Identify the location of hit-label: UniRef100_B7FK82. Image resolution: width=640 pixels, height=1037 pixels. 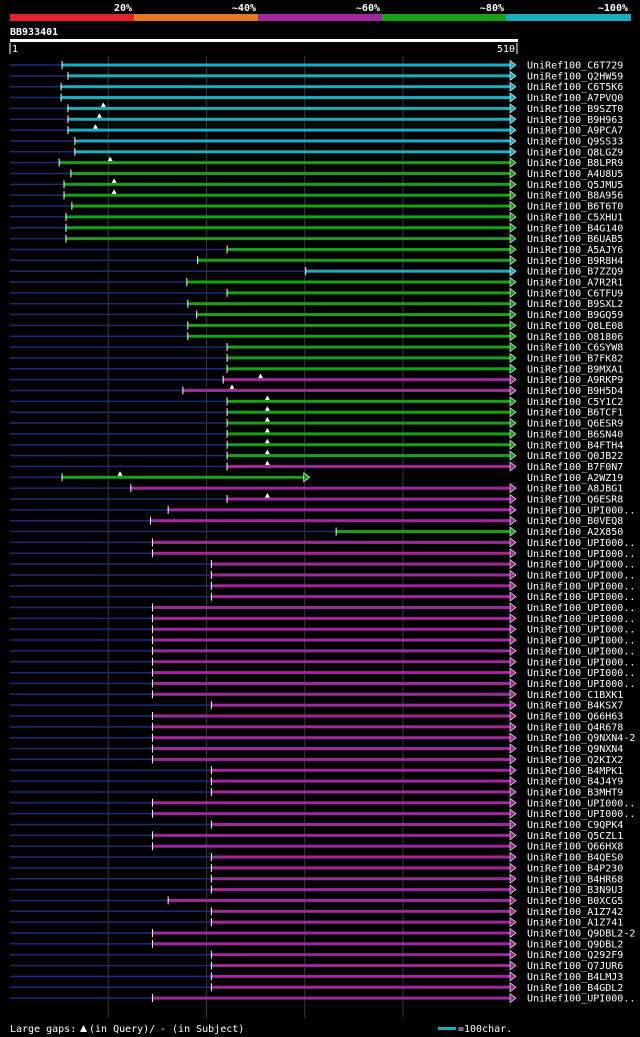
(575, 358).